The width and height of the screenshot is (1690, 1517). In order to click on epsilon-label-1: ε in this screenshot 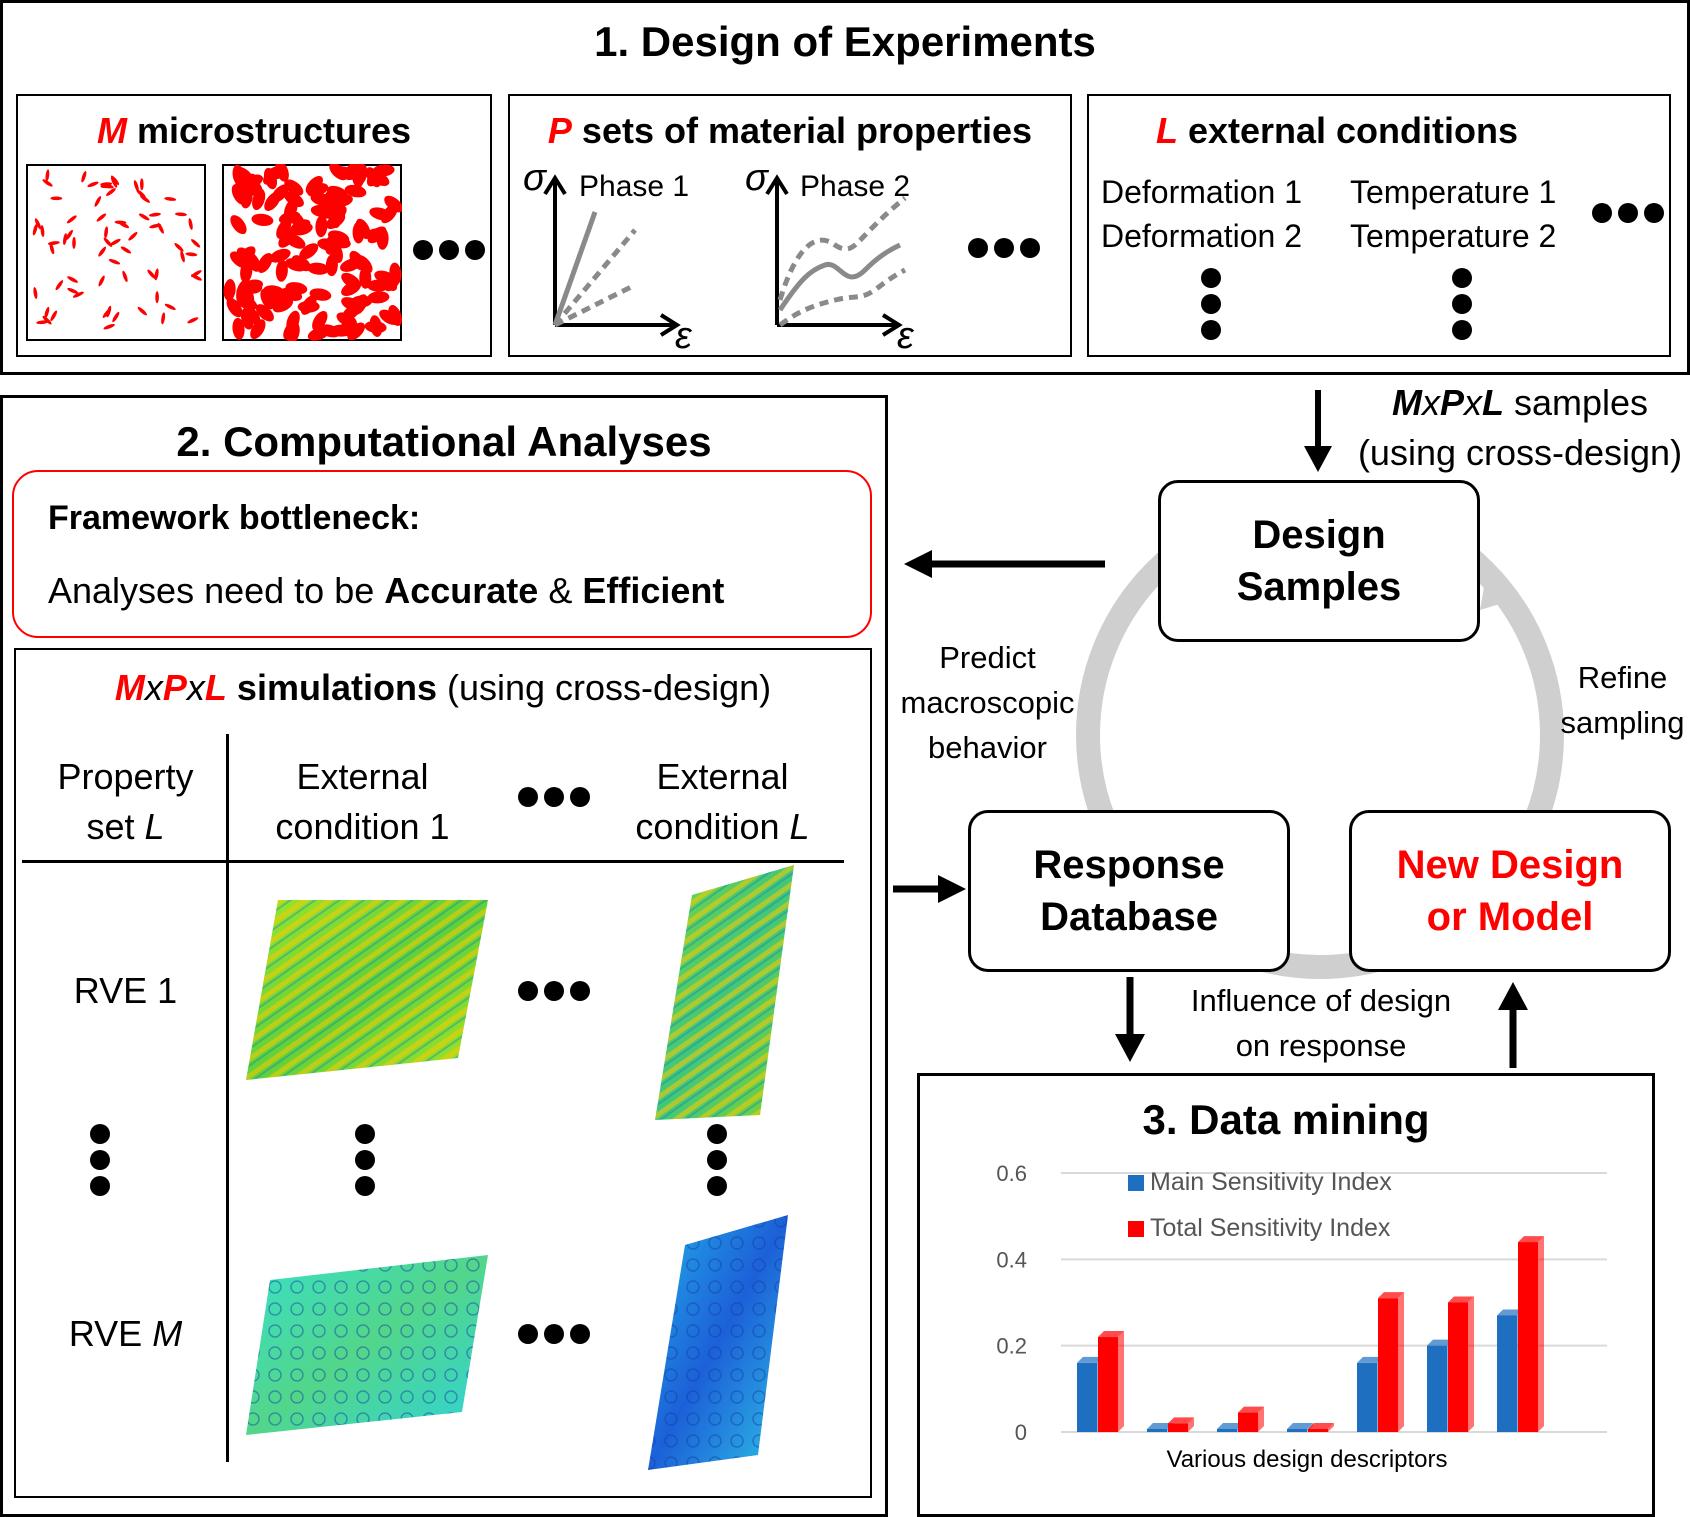, I will do `click(684, 335)`.